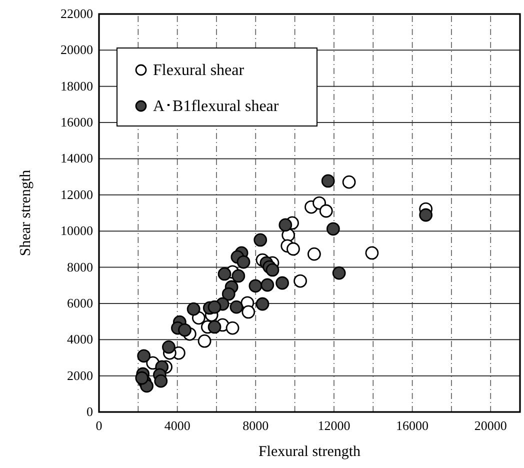 The height and width of the screenshot is (468, 524). Describe the element at coordinates (490, 425) in the screenshot. I see `x-tick-label: 20000` at that location.